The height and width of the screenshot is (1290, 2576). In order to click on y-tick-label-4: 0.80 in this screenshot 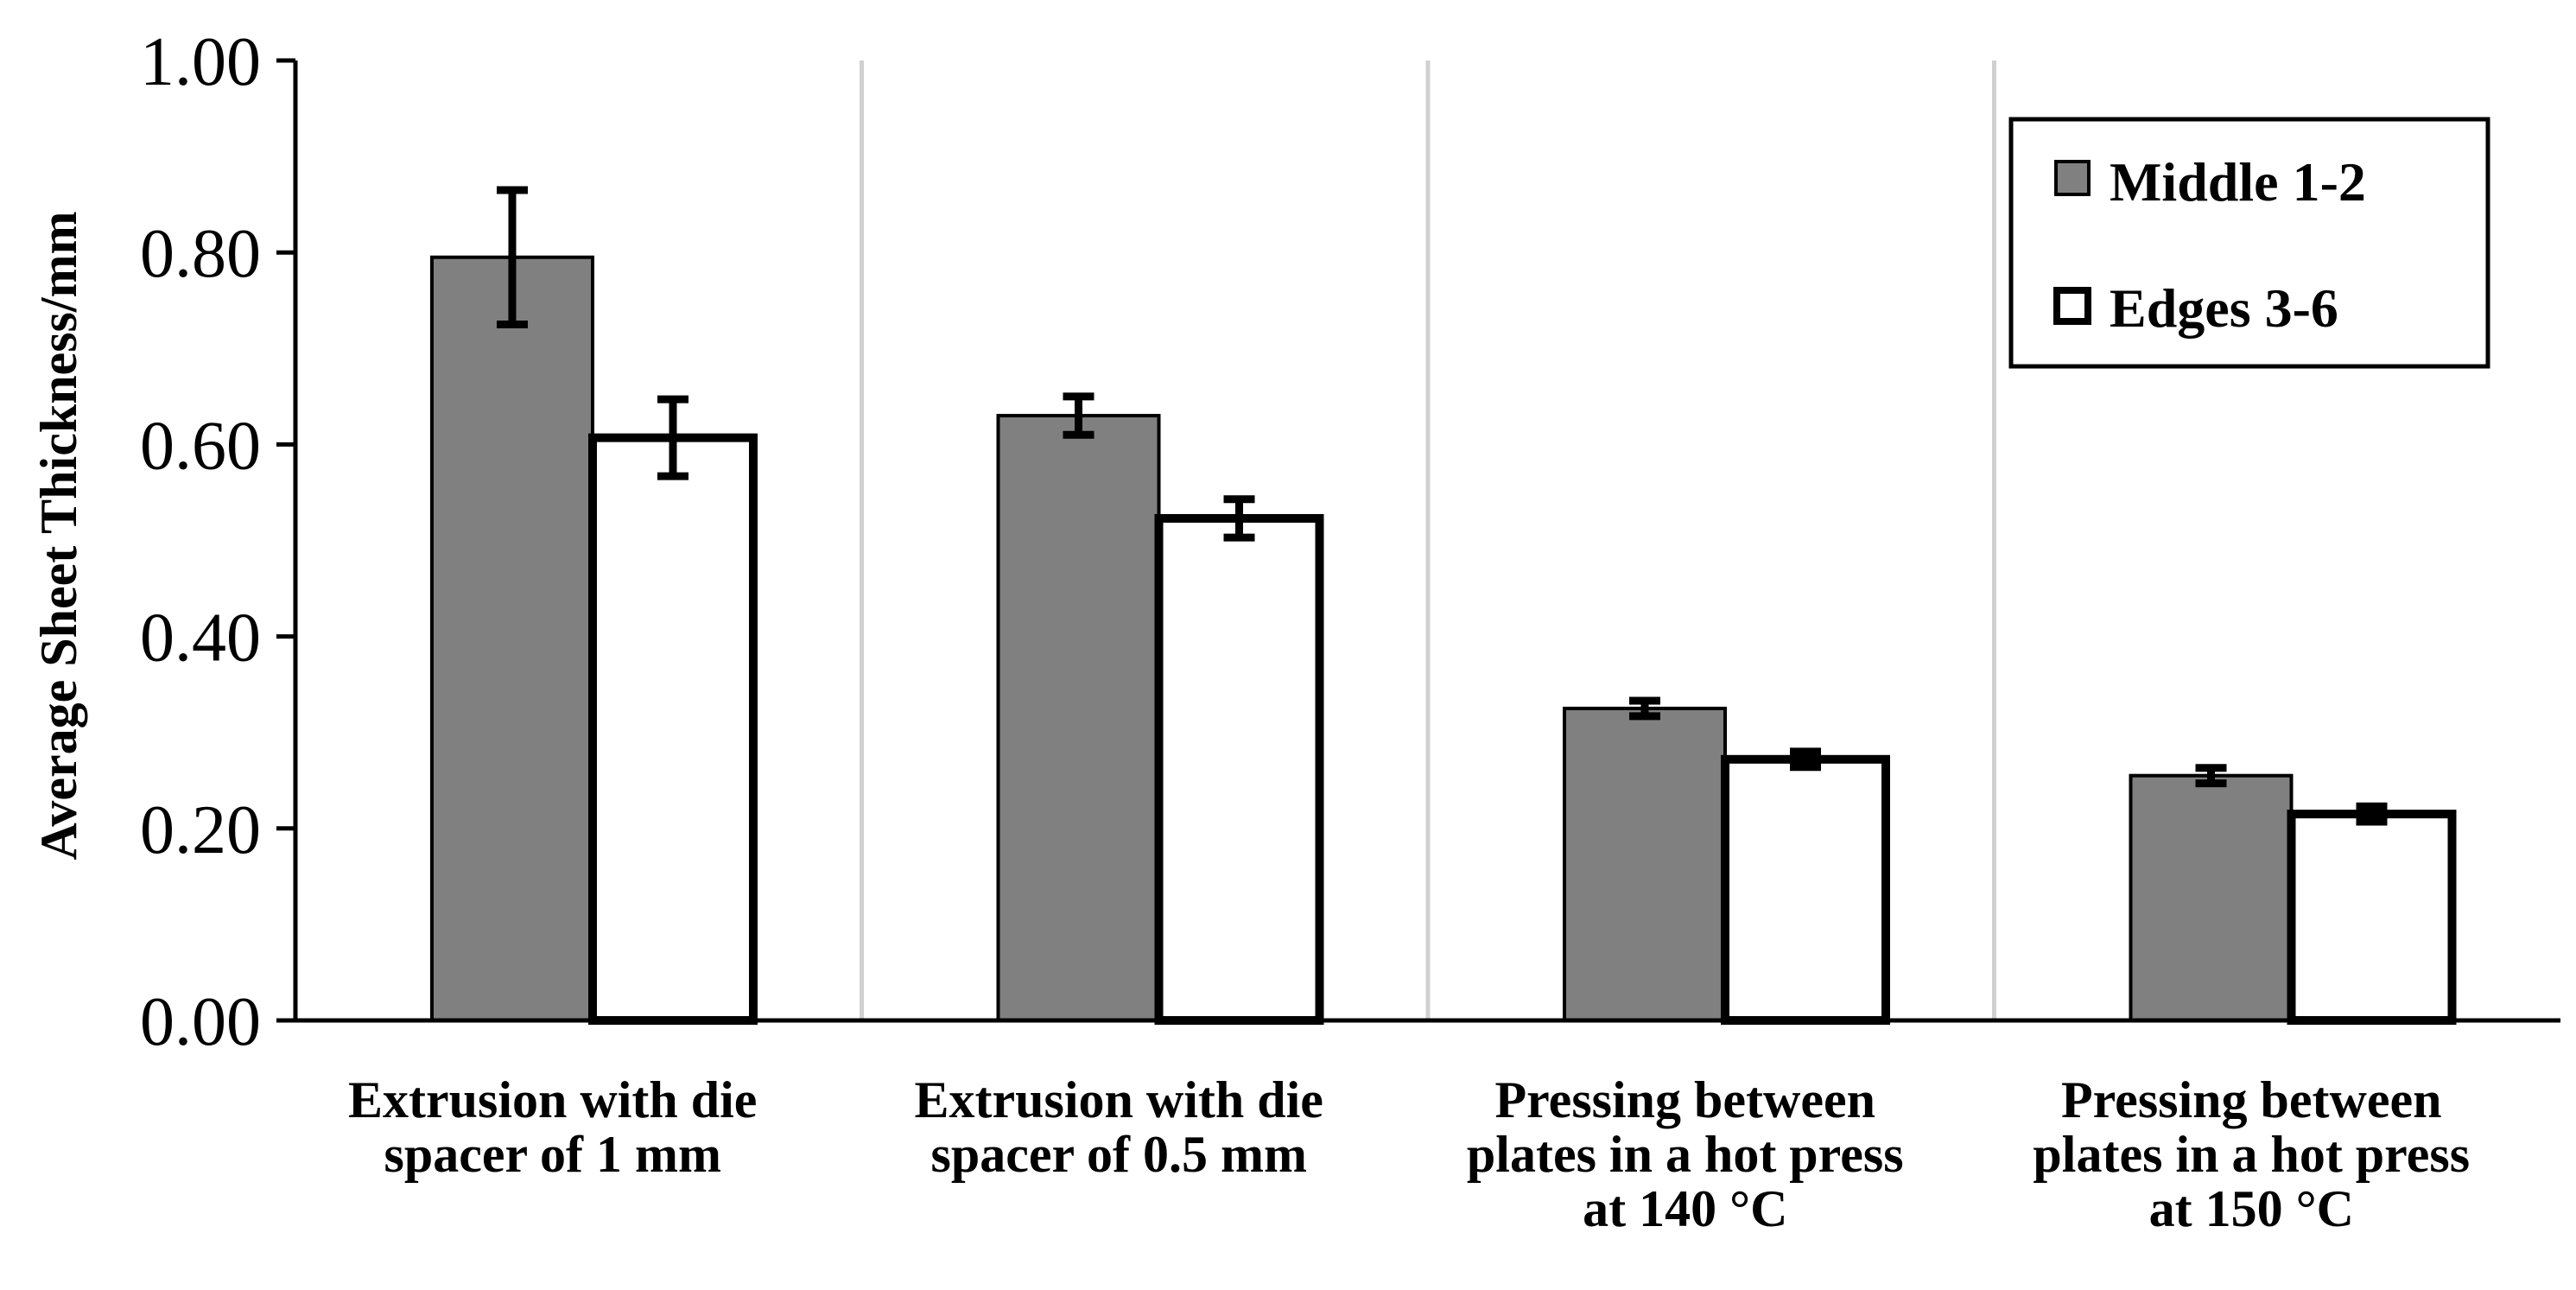, I will do `click(200, 254)`.